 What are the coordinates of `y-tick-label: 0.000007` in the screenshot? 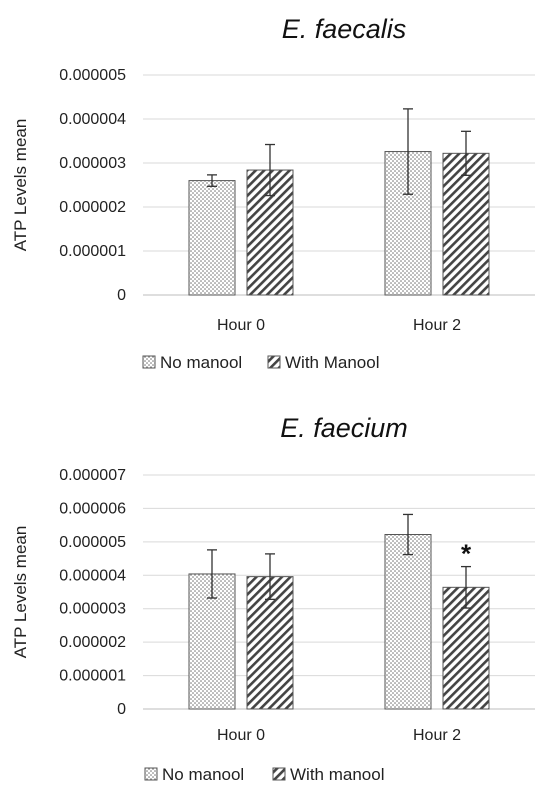 It's located at (92, 475).